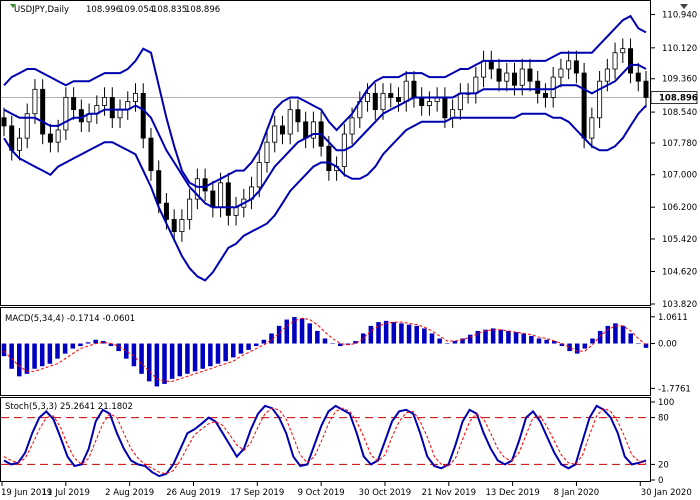 This screenshot has width=700, height=500. I want to click on price-tick-label: 110.940, so click(679, 16).